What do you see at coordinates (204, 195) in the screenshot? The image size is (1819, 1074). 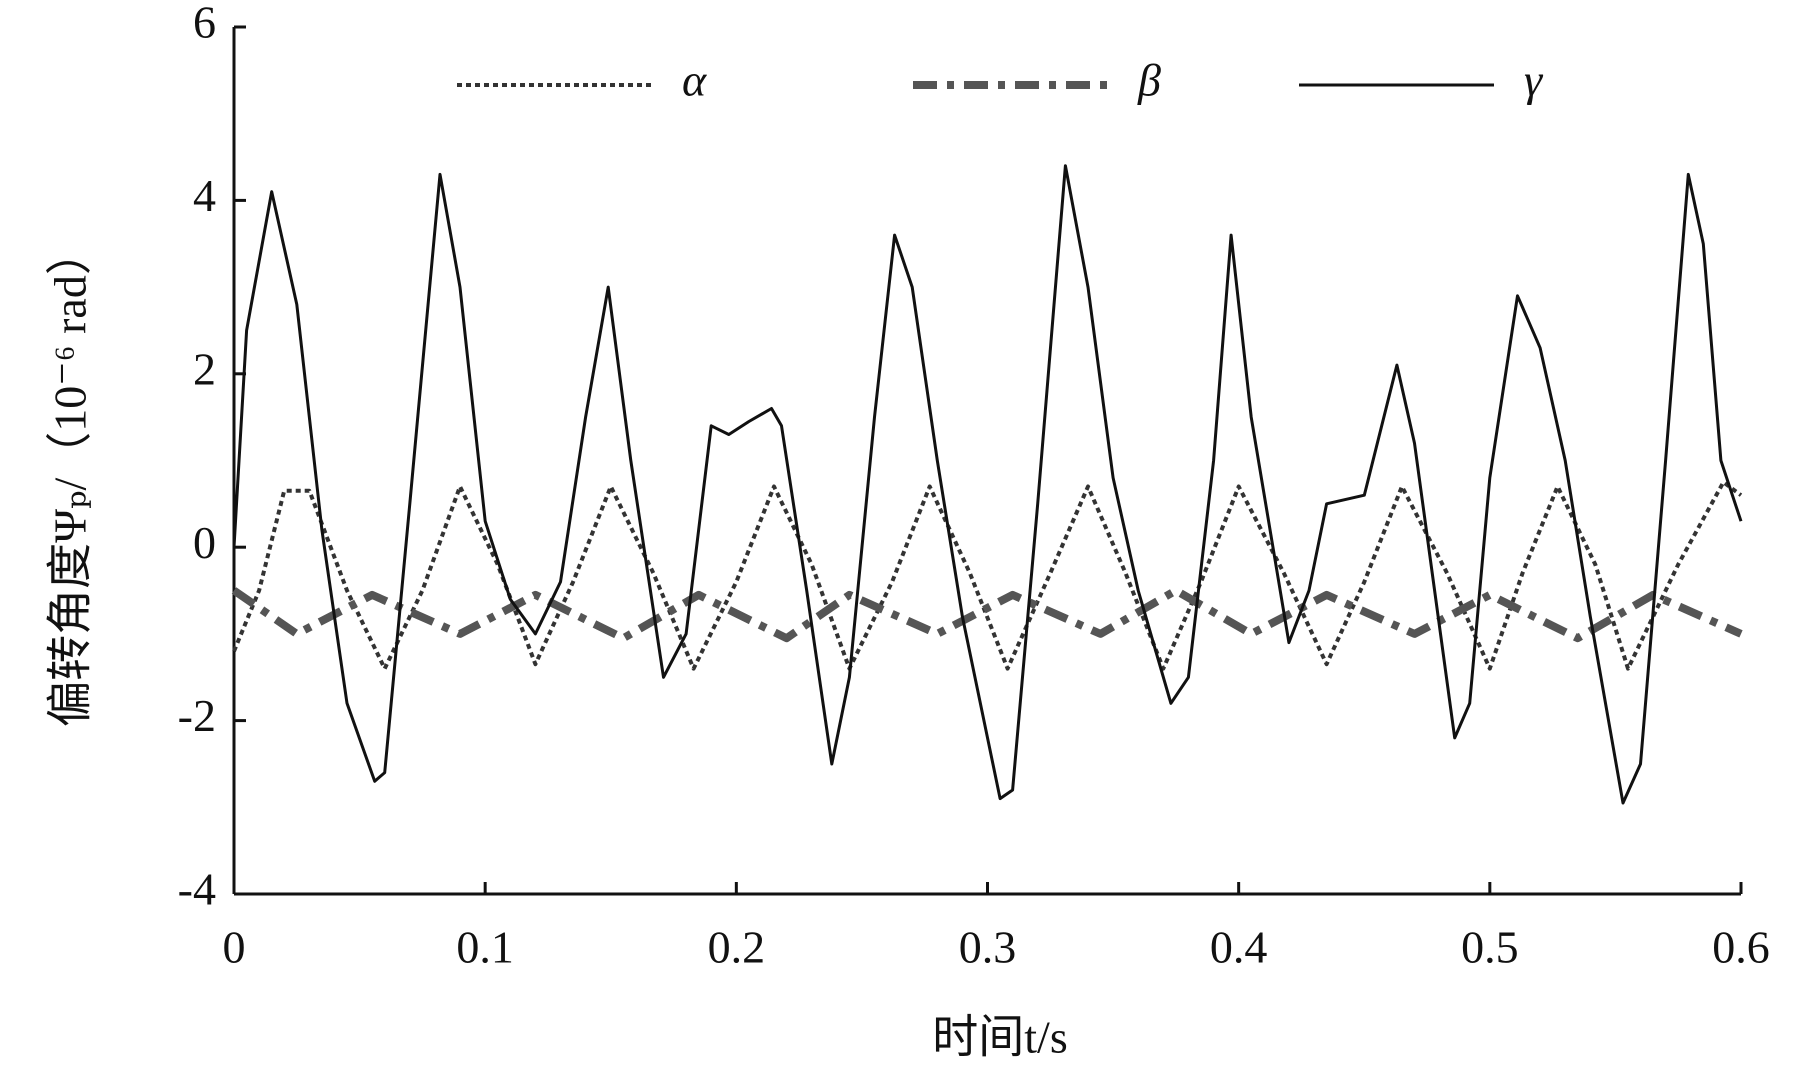 I see `y-tick-label: 4` at bounding box center [204, 195].